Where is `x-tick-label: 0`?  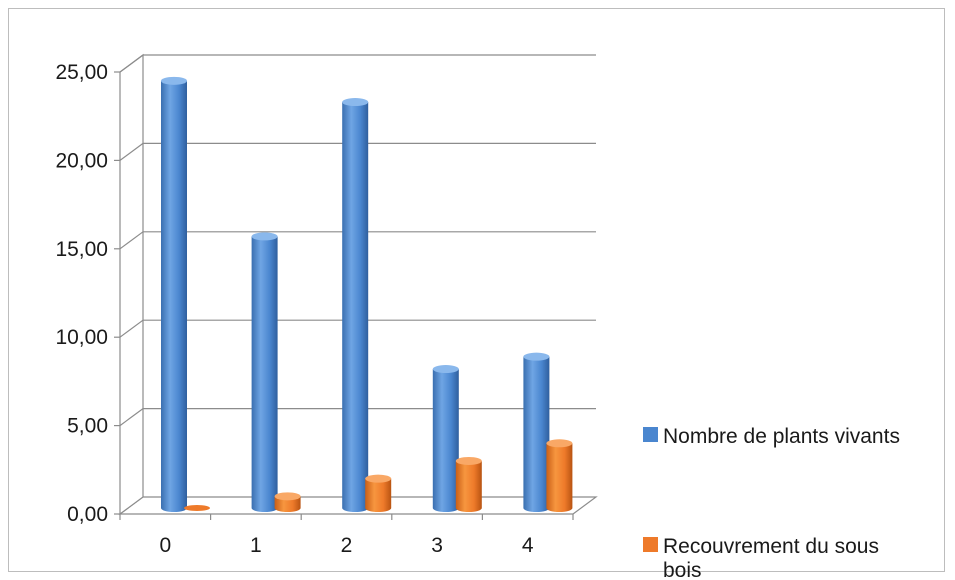 x-tick-label: 0 is located at coordinates (165, 545).